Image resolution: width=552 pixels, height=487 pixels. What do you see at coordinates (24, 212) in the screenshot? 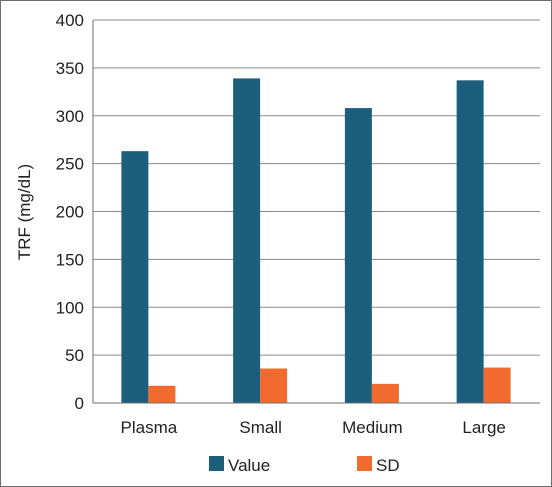
I see `y-axis-title: TRF (mg/dL)` at bounding box center [24, 212].